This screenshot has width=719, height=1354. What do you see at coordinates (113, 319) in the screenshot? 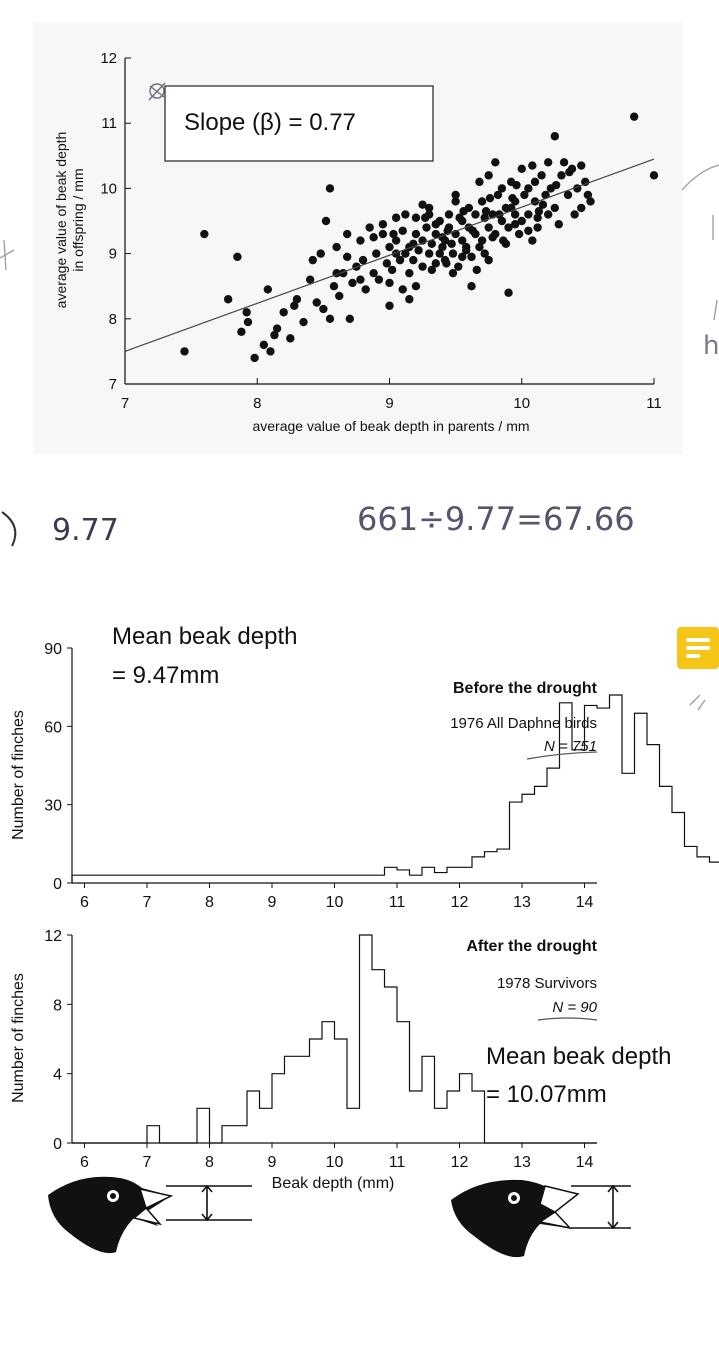
I see `scatter-y-tick-label: 8` at bounding box center [113, 319].